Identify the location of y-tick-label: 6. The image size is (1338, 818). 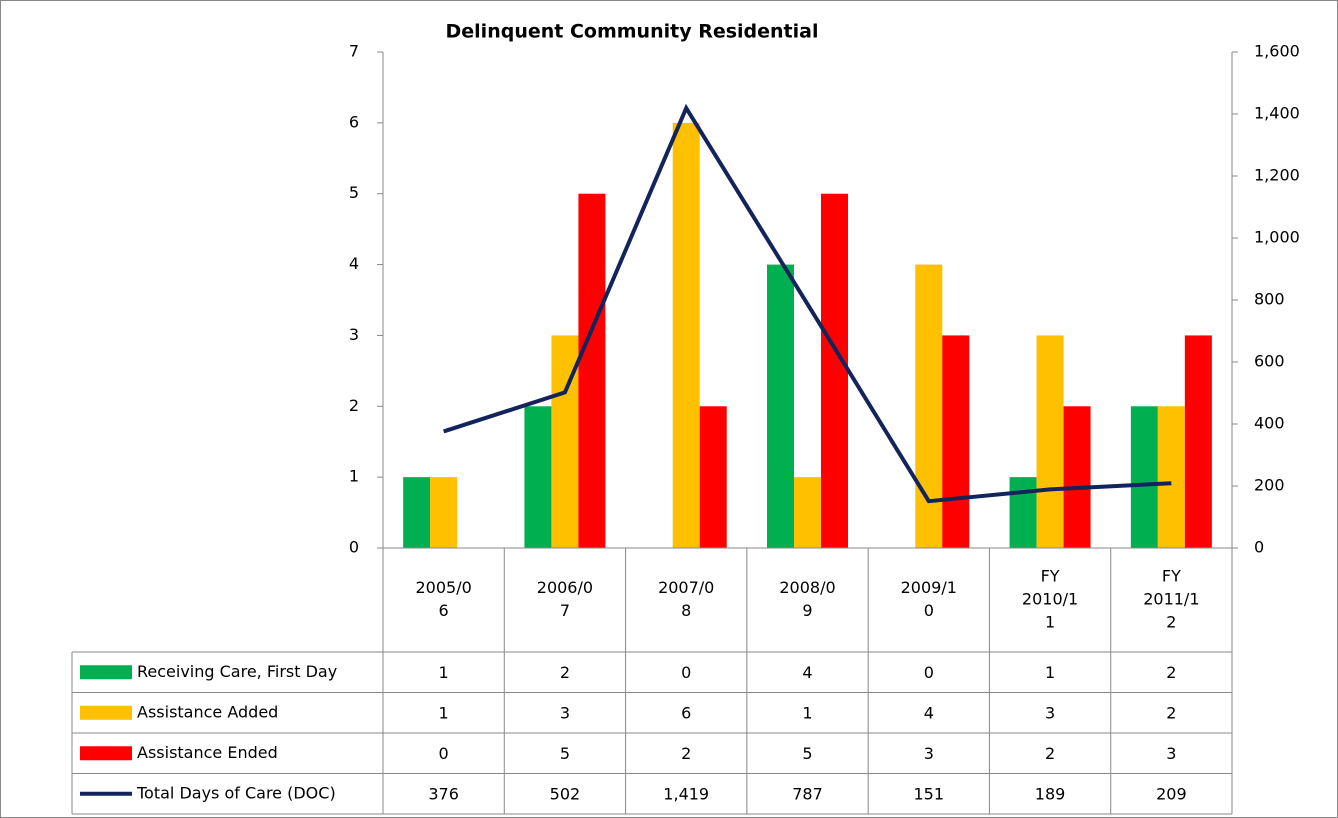
(354, 121).